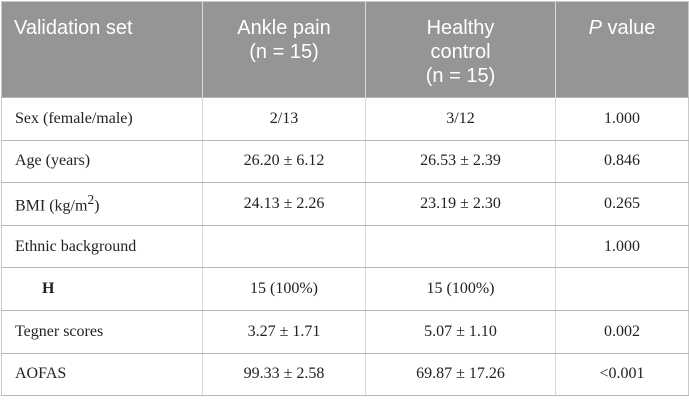 This screenshot has width=689, height=402. Describe the element at coordinates (284, 204) in the screenshot. I see `ankle-pain-cell: 24.13 ± 2.26` at that location.